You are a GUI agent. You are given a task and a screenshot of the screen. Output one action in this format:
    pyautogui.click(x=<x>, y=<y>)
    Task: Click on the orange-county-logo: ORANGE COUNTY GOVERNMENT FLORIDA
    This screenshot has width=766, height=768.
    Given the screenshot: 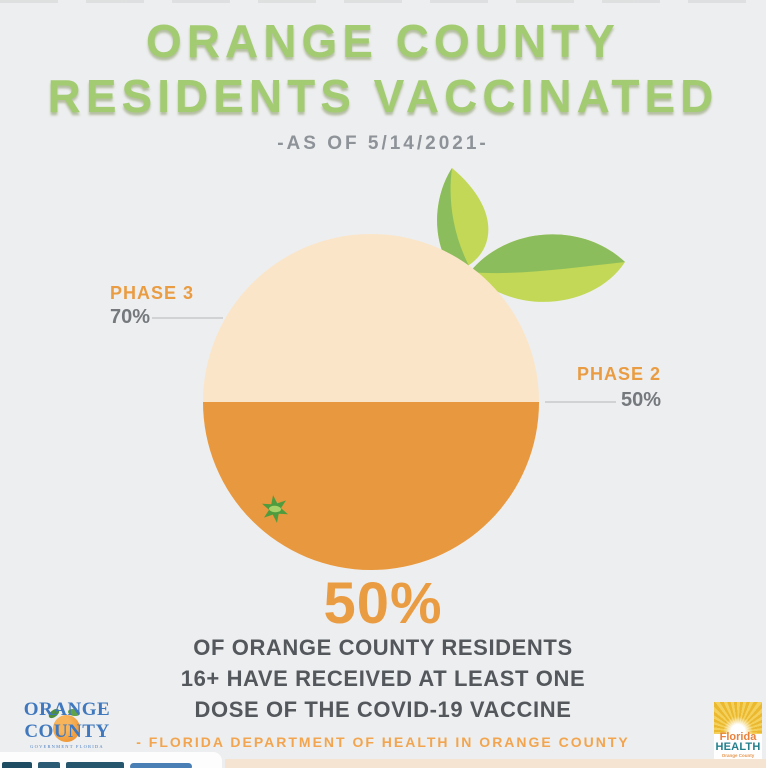 What is the action you would take?
    pyautogui.click(x=67, y=729)
    